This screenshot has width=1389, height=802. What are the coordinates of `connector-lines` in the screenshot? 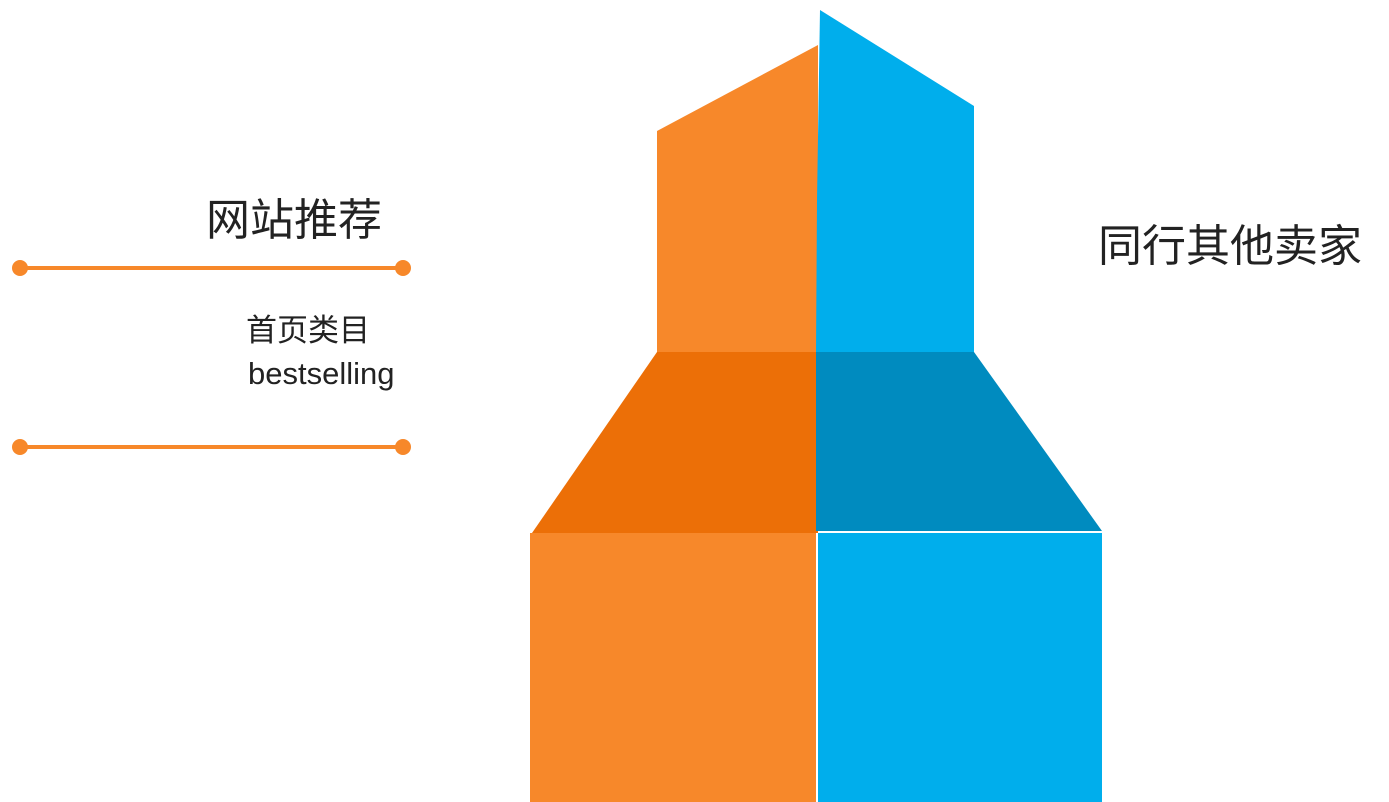 It's located at (211, 357).